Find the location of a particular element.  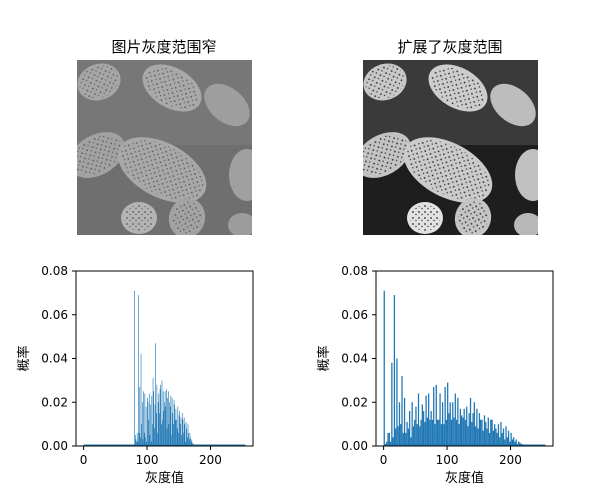

x-tick-label: 100 is located at coordinates (147, 460).